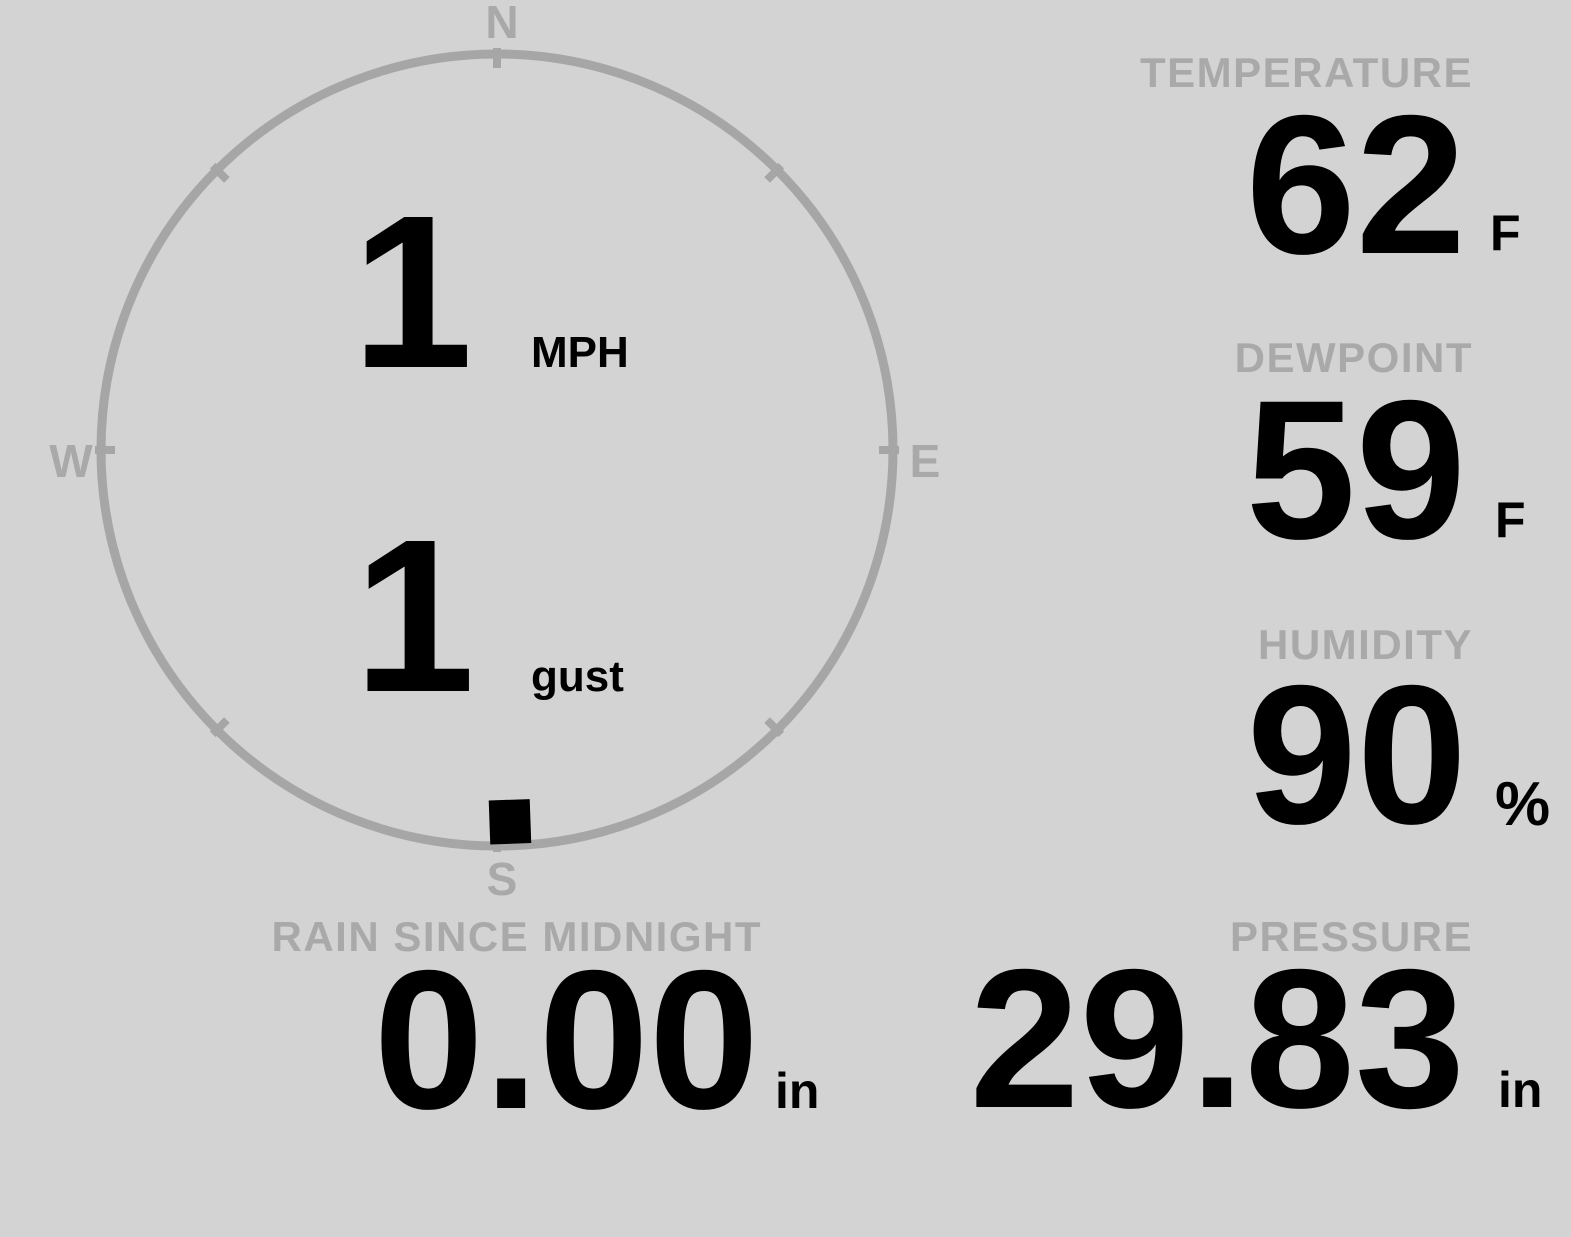  Describe the element at coordinates (414, 616) in the screenshot. I see `wind-gust-value: 1` at that location.